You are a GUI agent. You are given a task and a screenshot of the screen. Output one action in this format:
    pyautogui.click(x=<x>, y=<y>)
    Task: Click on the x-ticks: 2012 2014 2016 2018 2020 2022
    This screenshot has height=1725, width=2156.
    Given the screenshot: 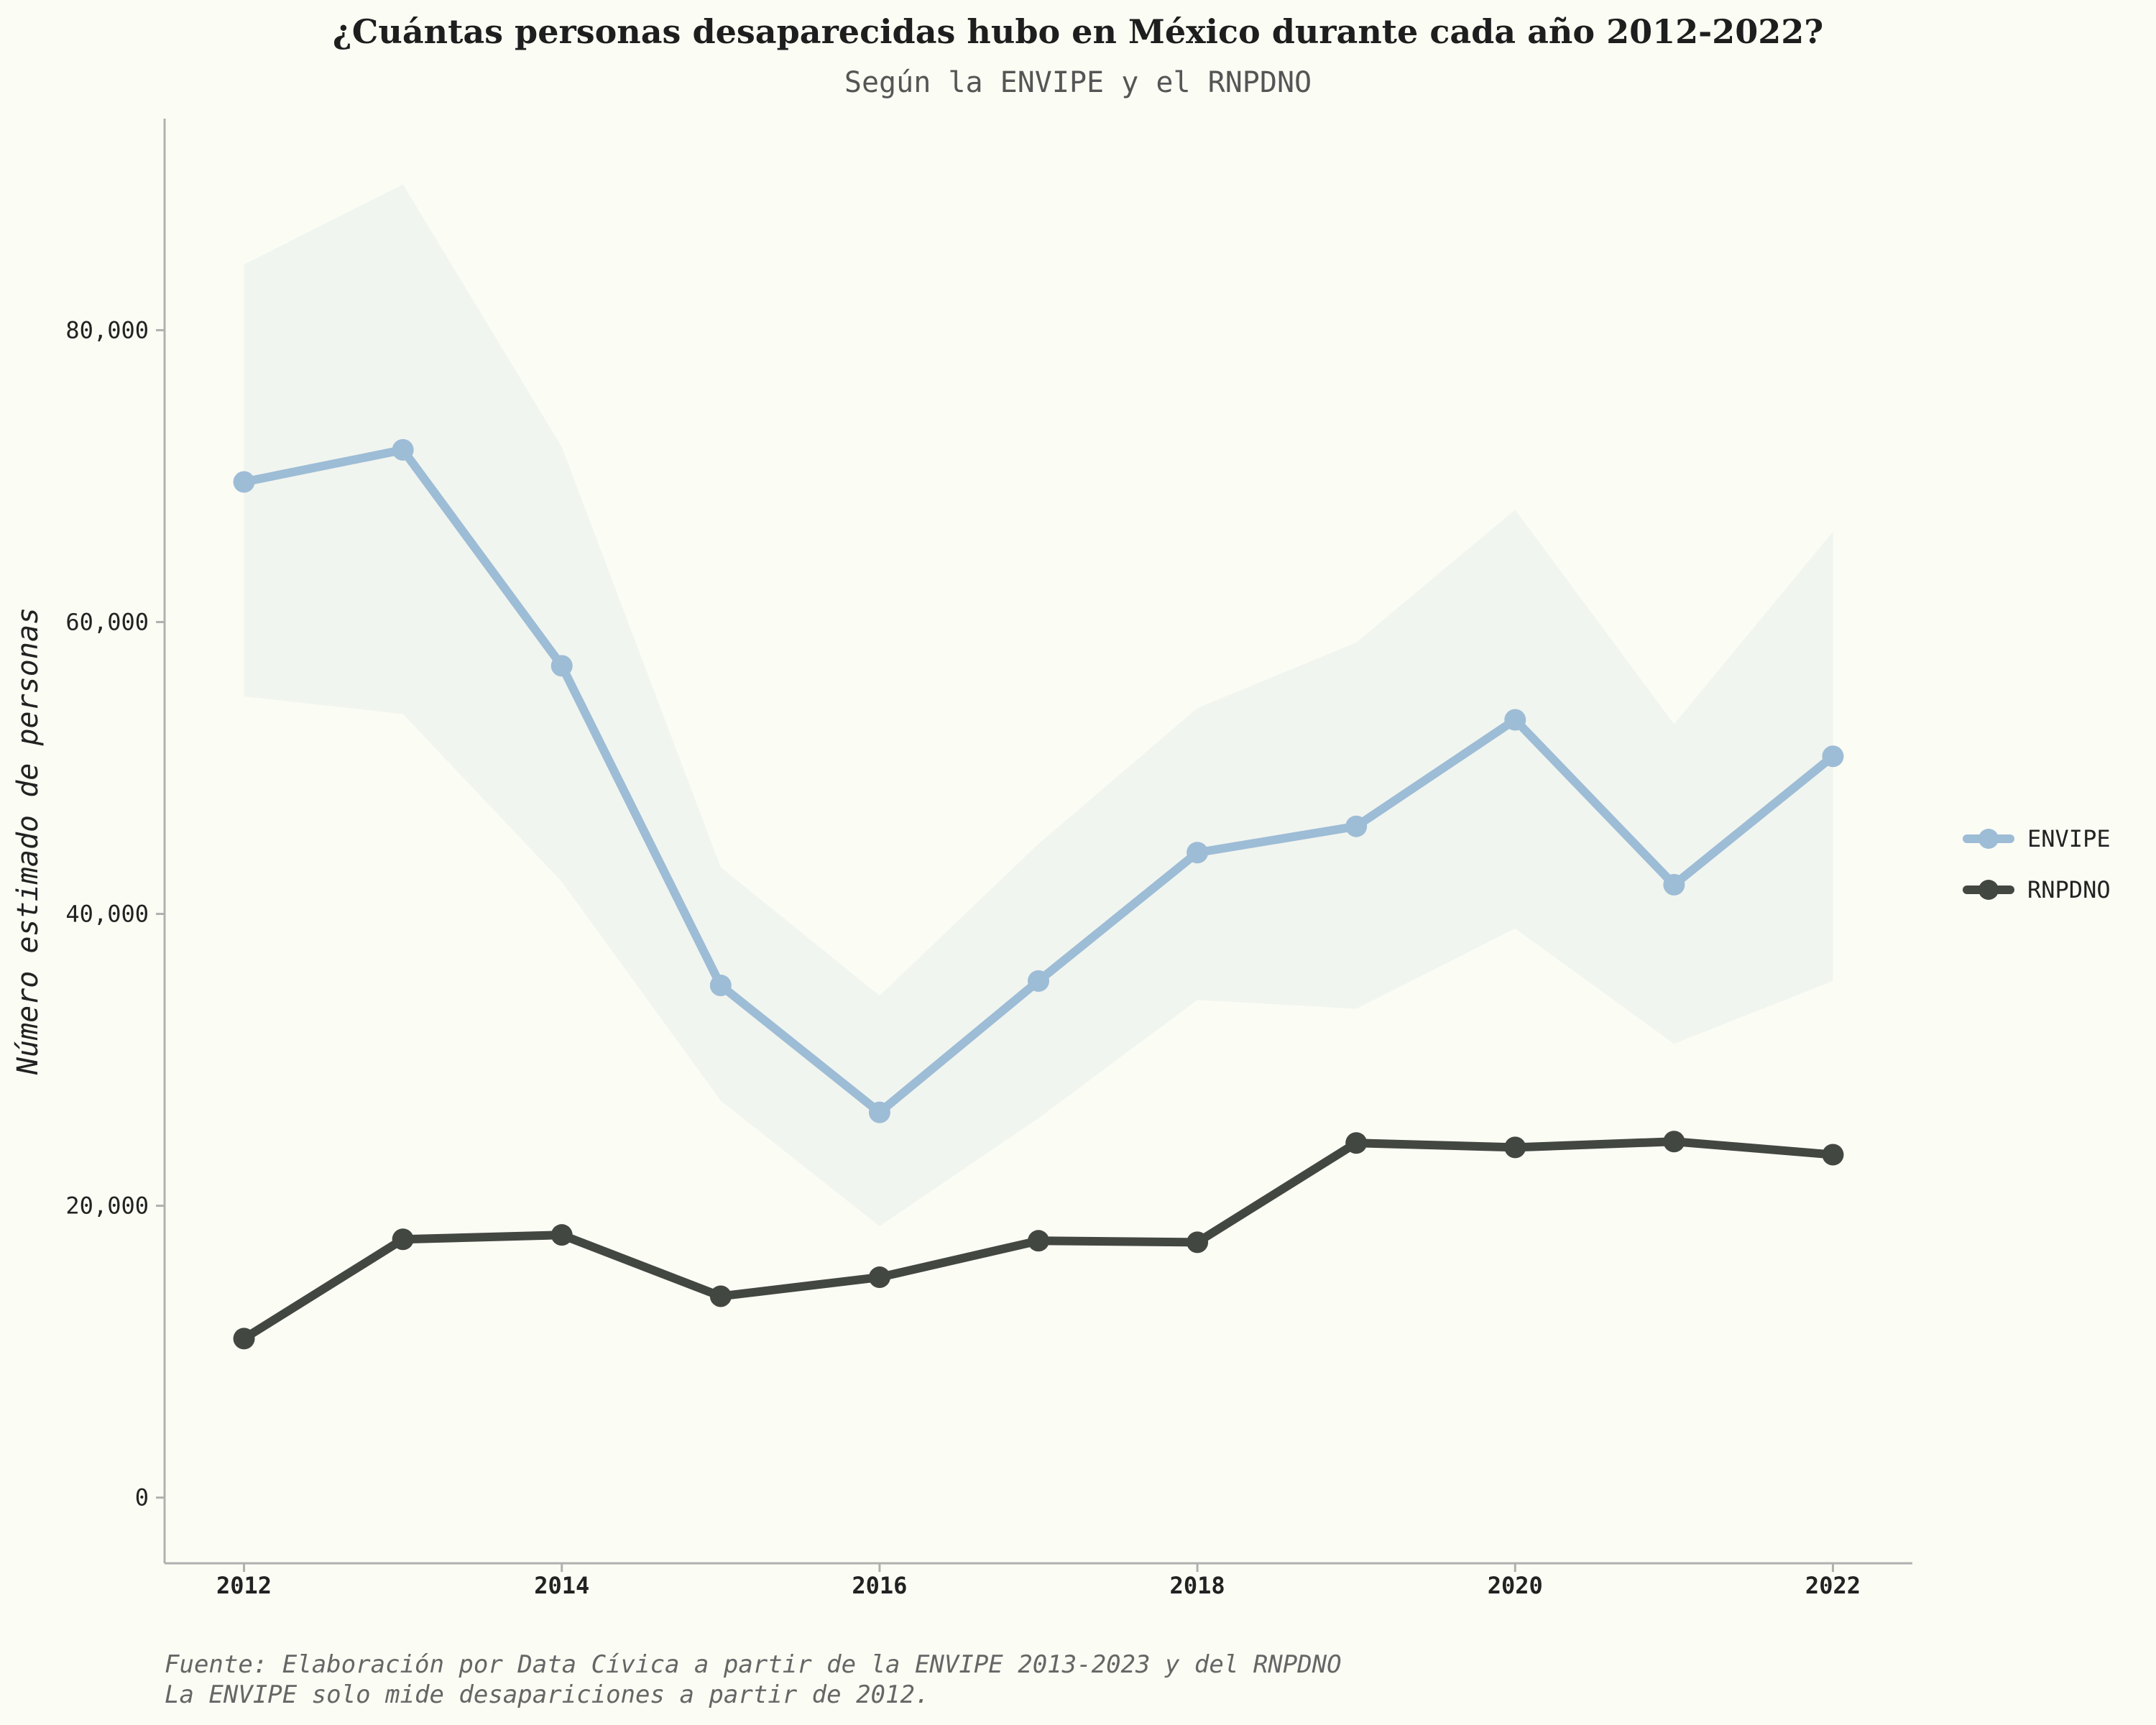 What is the action you would take?
    pyautogui.click(x=1038, y=1581)
    